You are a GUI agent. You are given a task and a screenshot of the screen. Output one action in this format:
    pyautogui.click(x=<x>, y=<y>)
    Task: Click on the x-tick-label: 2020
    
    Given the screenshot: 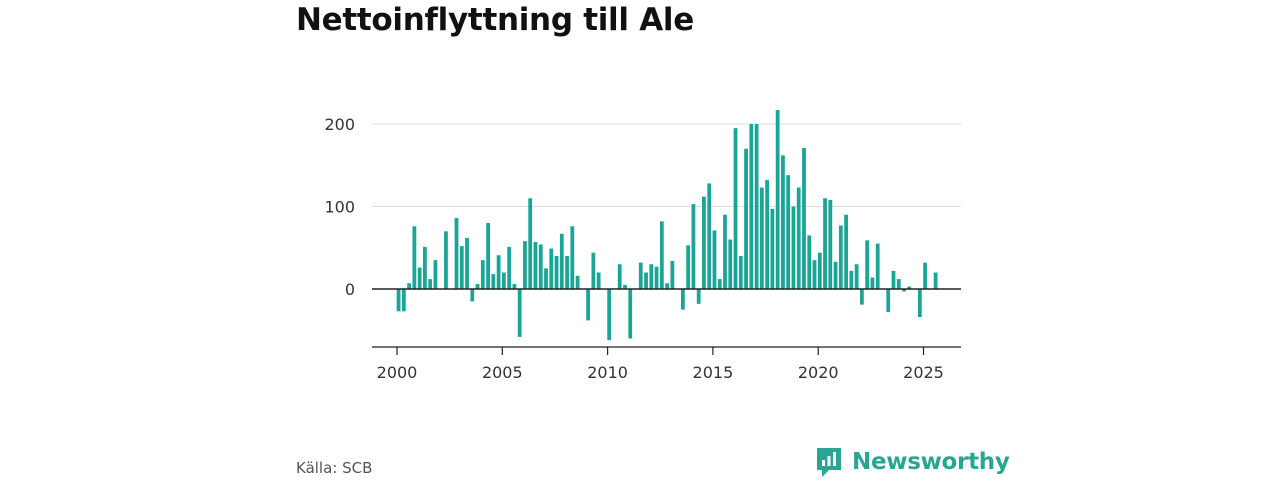 What is the action you would take?
    pyautogui.click(x=818, y=372)
    